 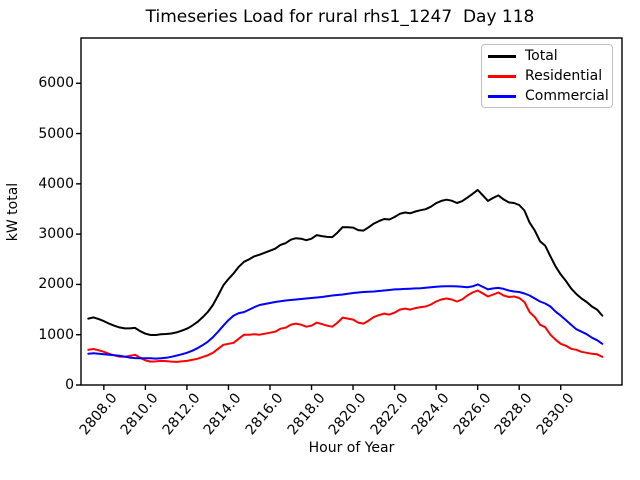 What do you see at coordinates (56, 284) in the screenshot?
I see `y-tick-label: 2000` at bounding box center [56, 284].